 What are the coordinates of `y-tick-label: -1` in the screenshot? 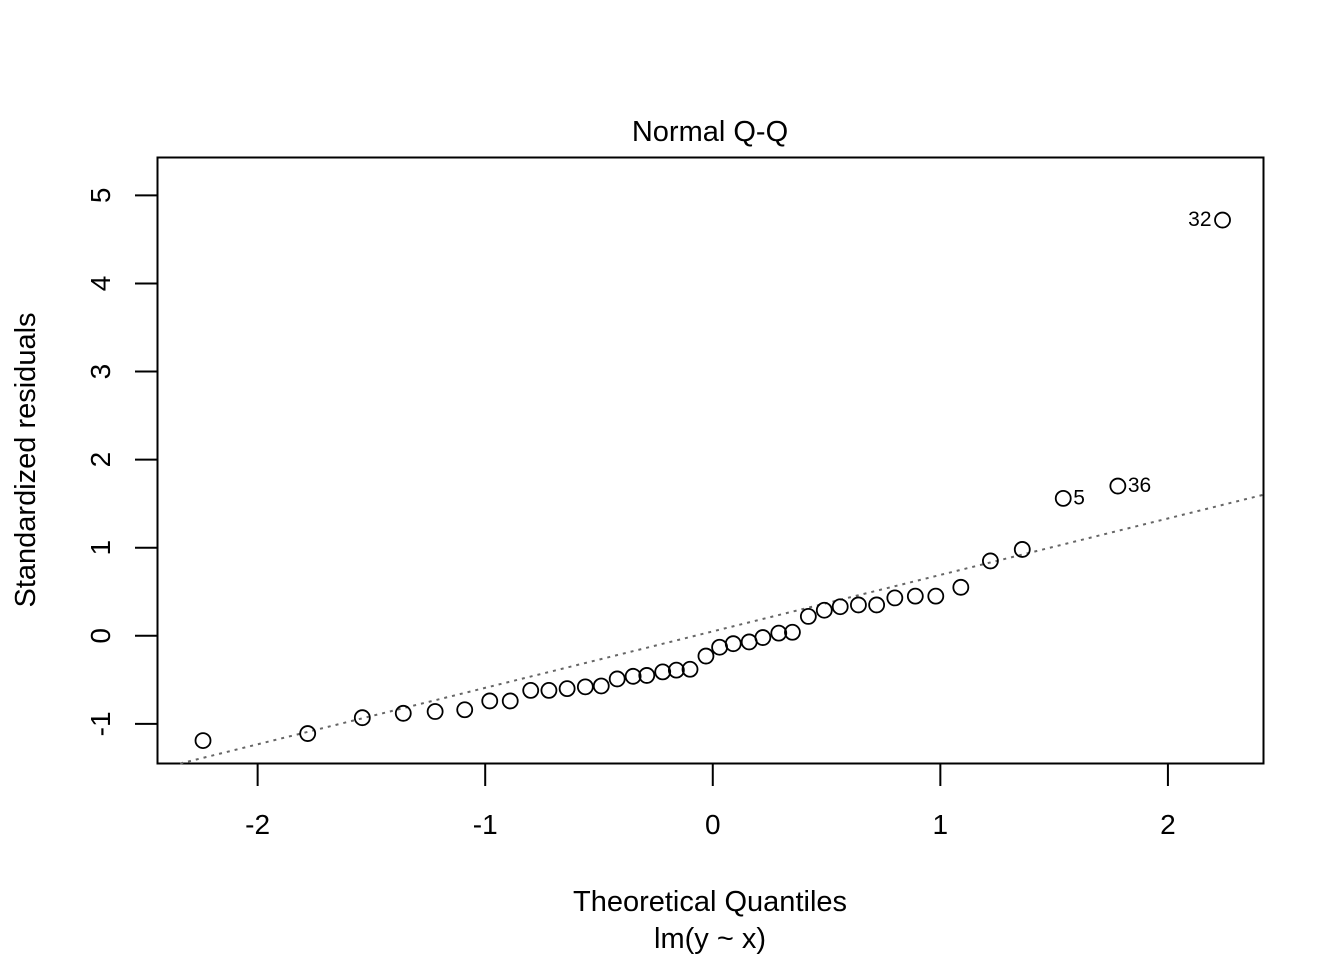 It's located at (100, 723).